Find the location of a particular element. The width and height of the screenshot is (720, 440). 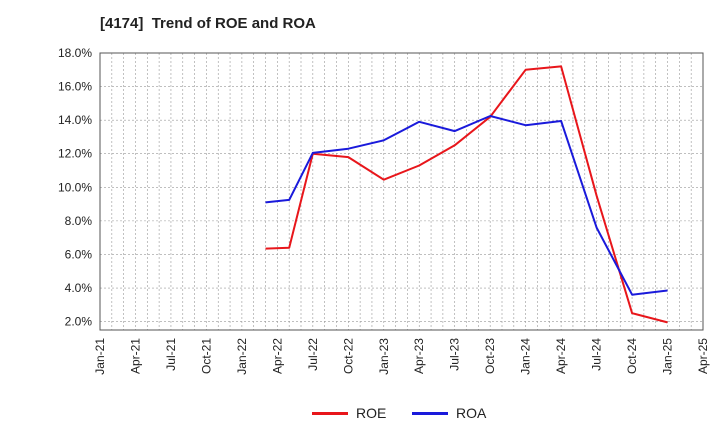

x-tick-label: Apr-25 is located at coordinates (703, 356).